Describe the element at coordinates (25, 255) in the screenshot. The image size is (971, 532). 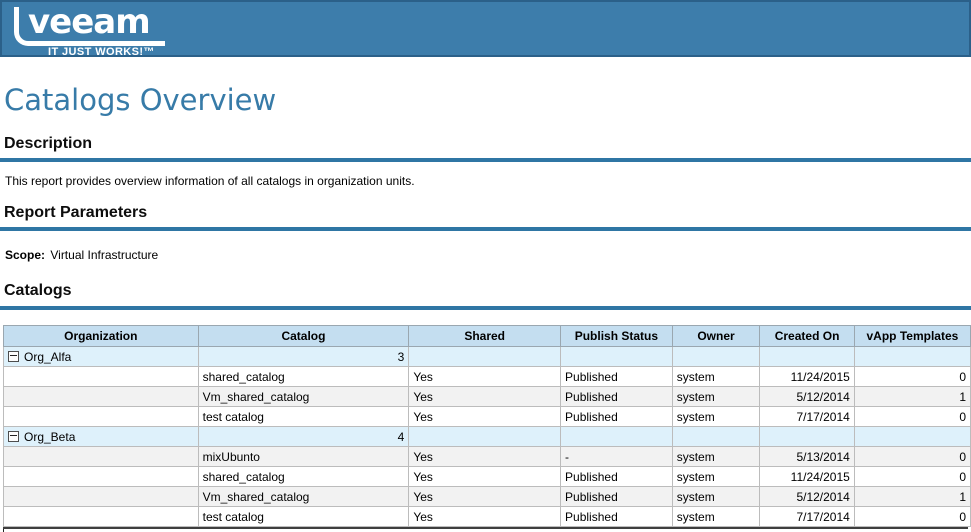
I see `scope-label: Scope:` at that location.